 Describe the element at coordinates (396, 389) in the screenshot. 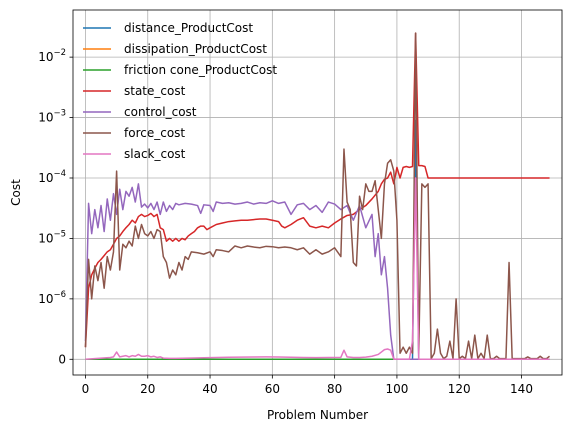

I see `x-tick-label: 100` at that location.